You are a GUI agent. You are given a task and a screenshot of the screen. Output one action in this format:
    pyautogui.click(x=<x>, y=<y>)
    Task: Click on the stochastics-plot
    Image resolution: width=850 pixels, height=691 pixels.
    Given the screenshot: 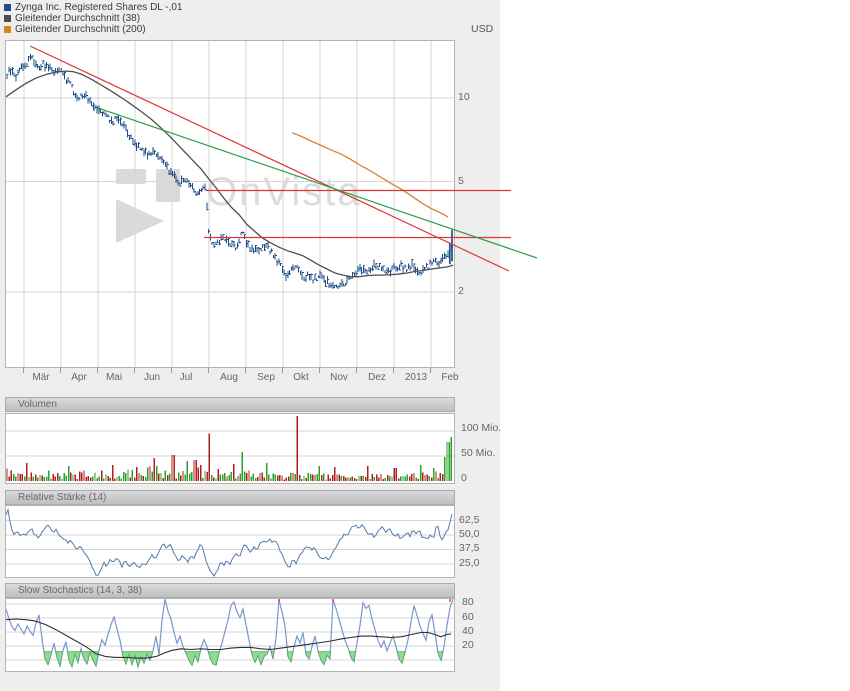 What is the action you would take?
    pyautogui.click(x=230, y=635)
    